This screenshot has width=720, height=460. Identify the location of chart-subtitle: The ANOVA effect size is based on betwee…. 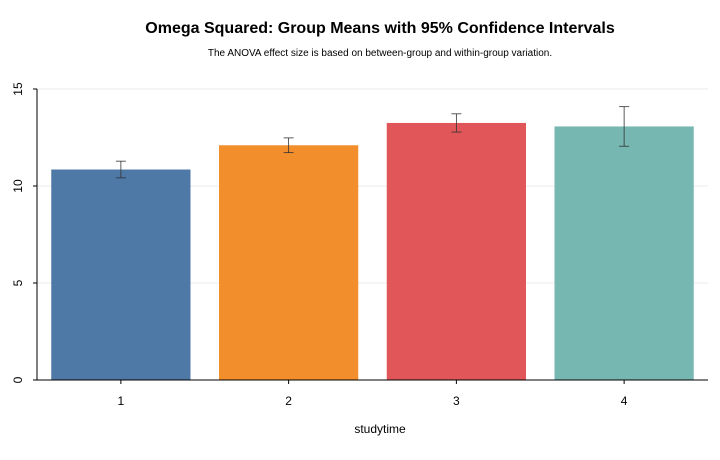
(380, 53).